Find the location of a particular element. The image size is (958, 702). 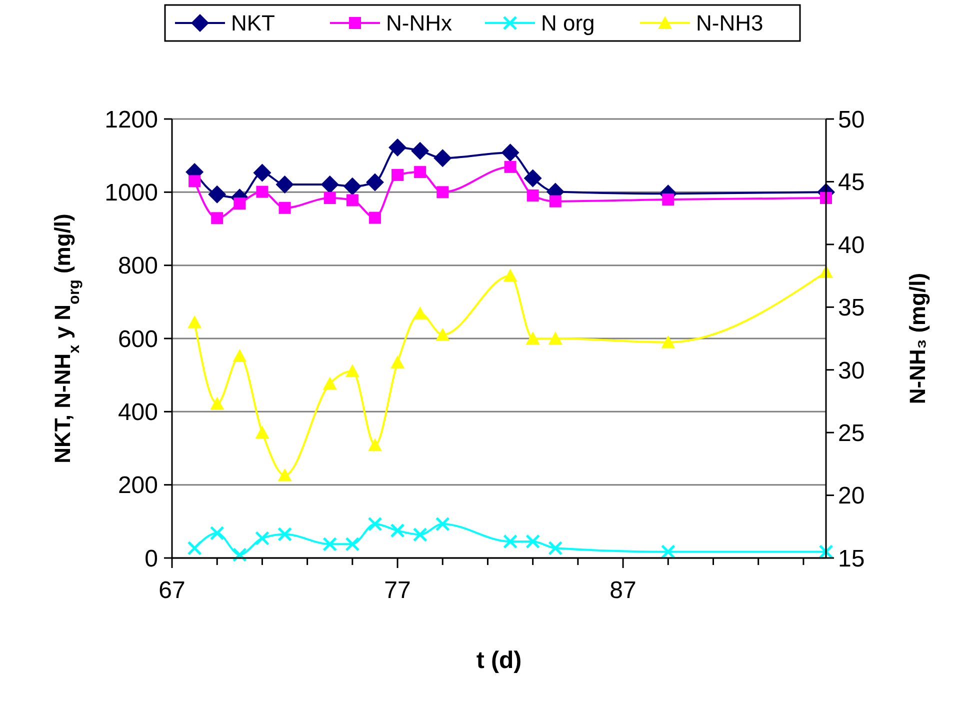

y2-tick-label: 35 is located at coordinates (851, 308).